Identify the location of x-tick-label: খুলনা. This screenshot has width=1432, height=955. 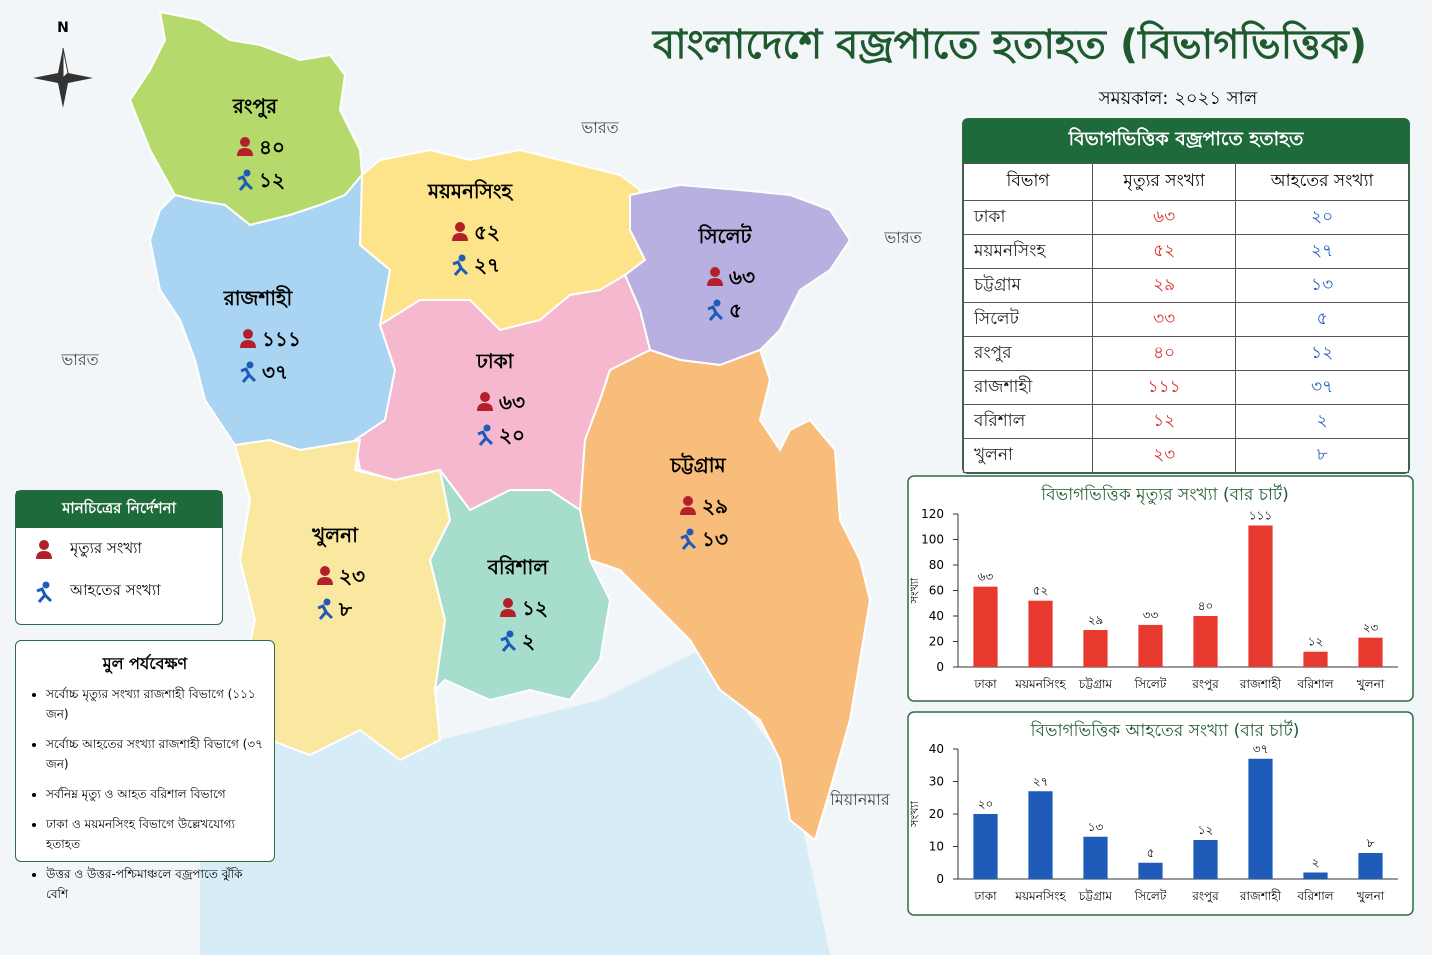
(1371, 684).